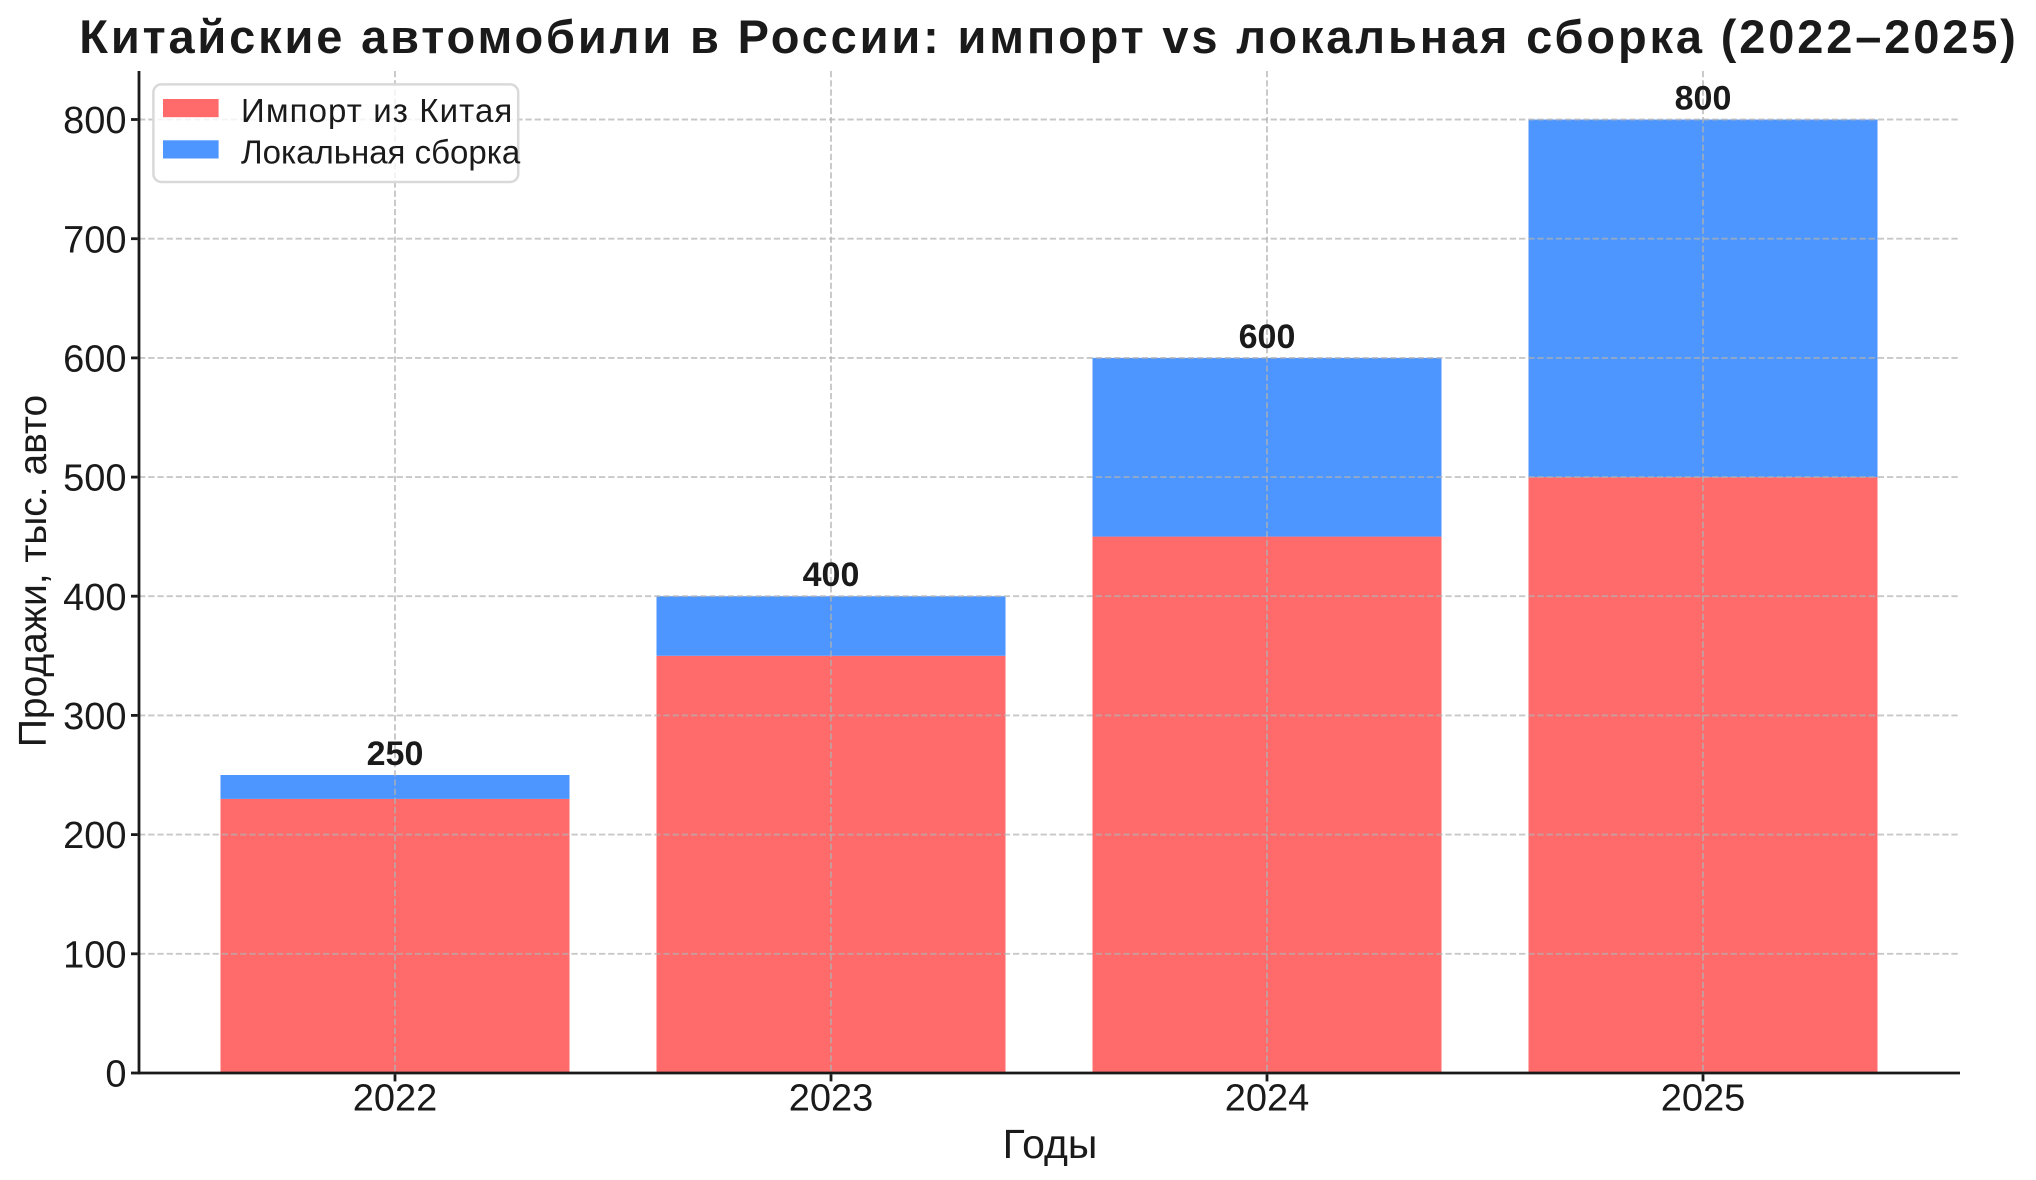 The image size is (2036, 1180). Describe the element at coordinates (94, 479) in the screenshot. I see `svg-text: 500` at that location.